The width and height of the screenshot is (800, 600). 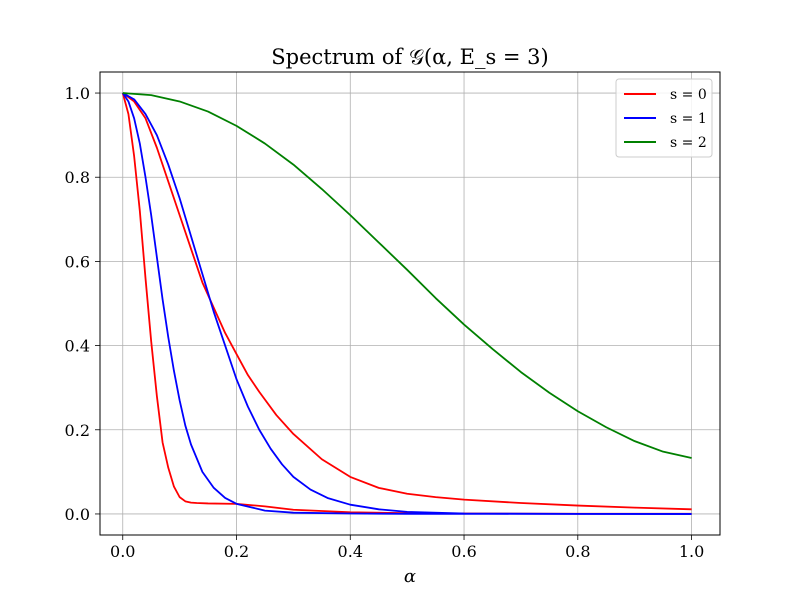 What do you see at coordinates (691, 551) in the screenshot?
I see `x-tick-label: 1.0` at bounding box center [691, 551].